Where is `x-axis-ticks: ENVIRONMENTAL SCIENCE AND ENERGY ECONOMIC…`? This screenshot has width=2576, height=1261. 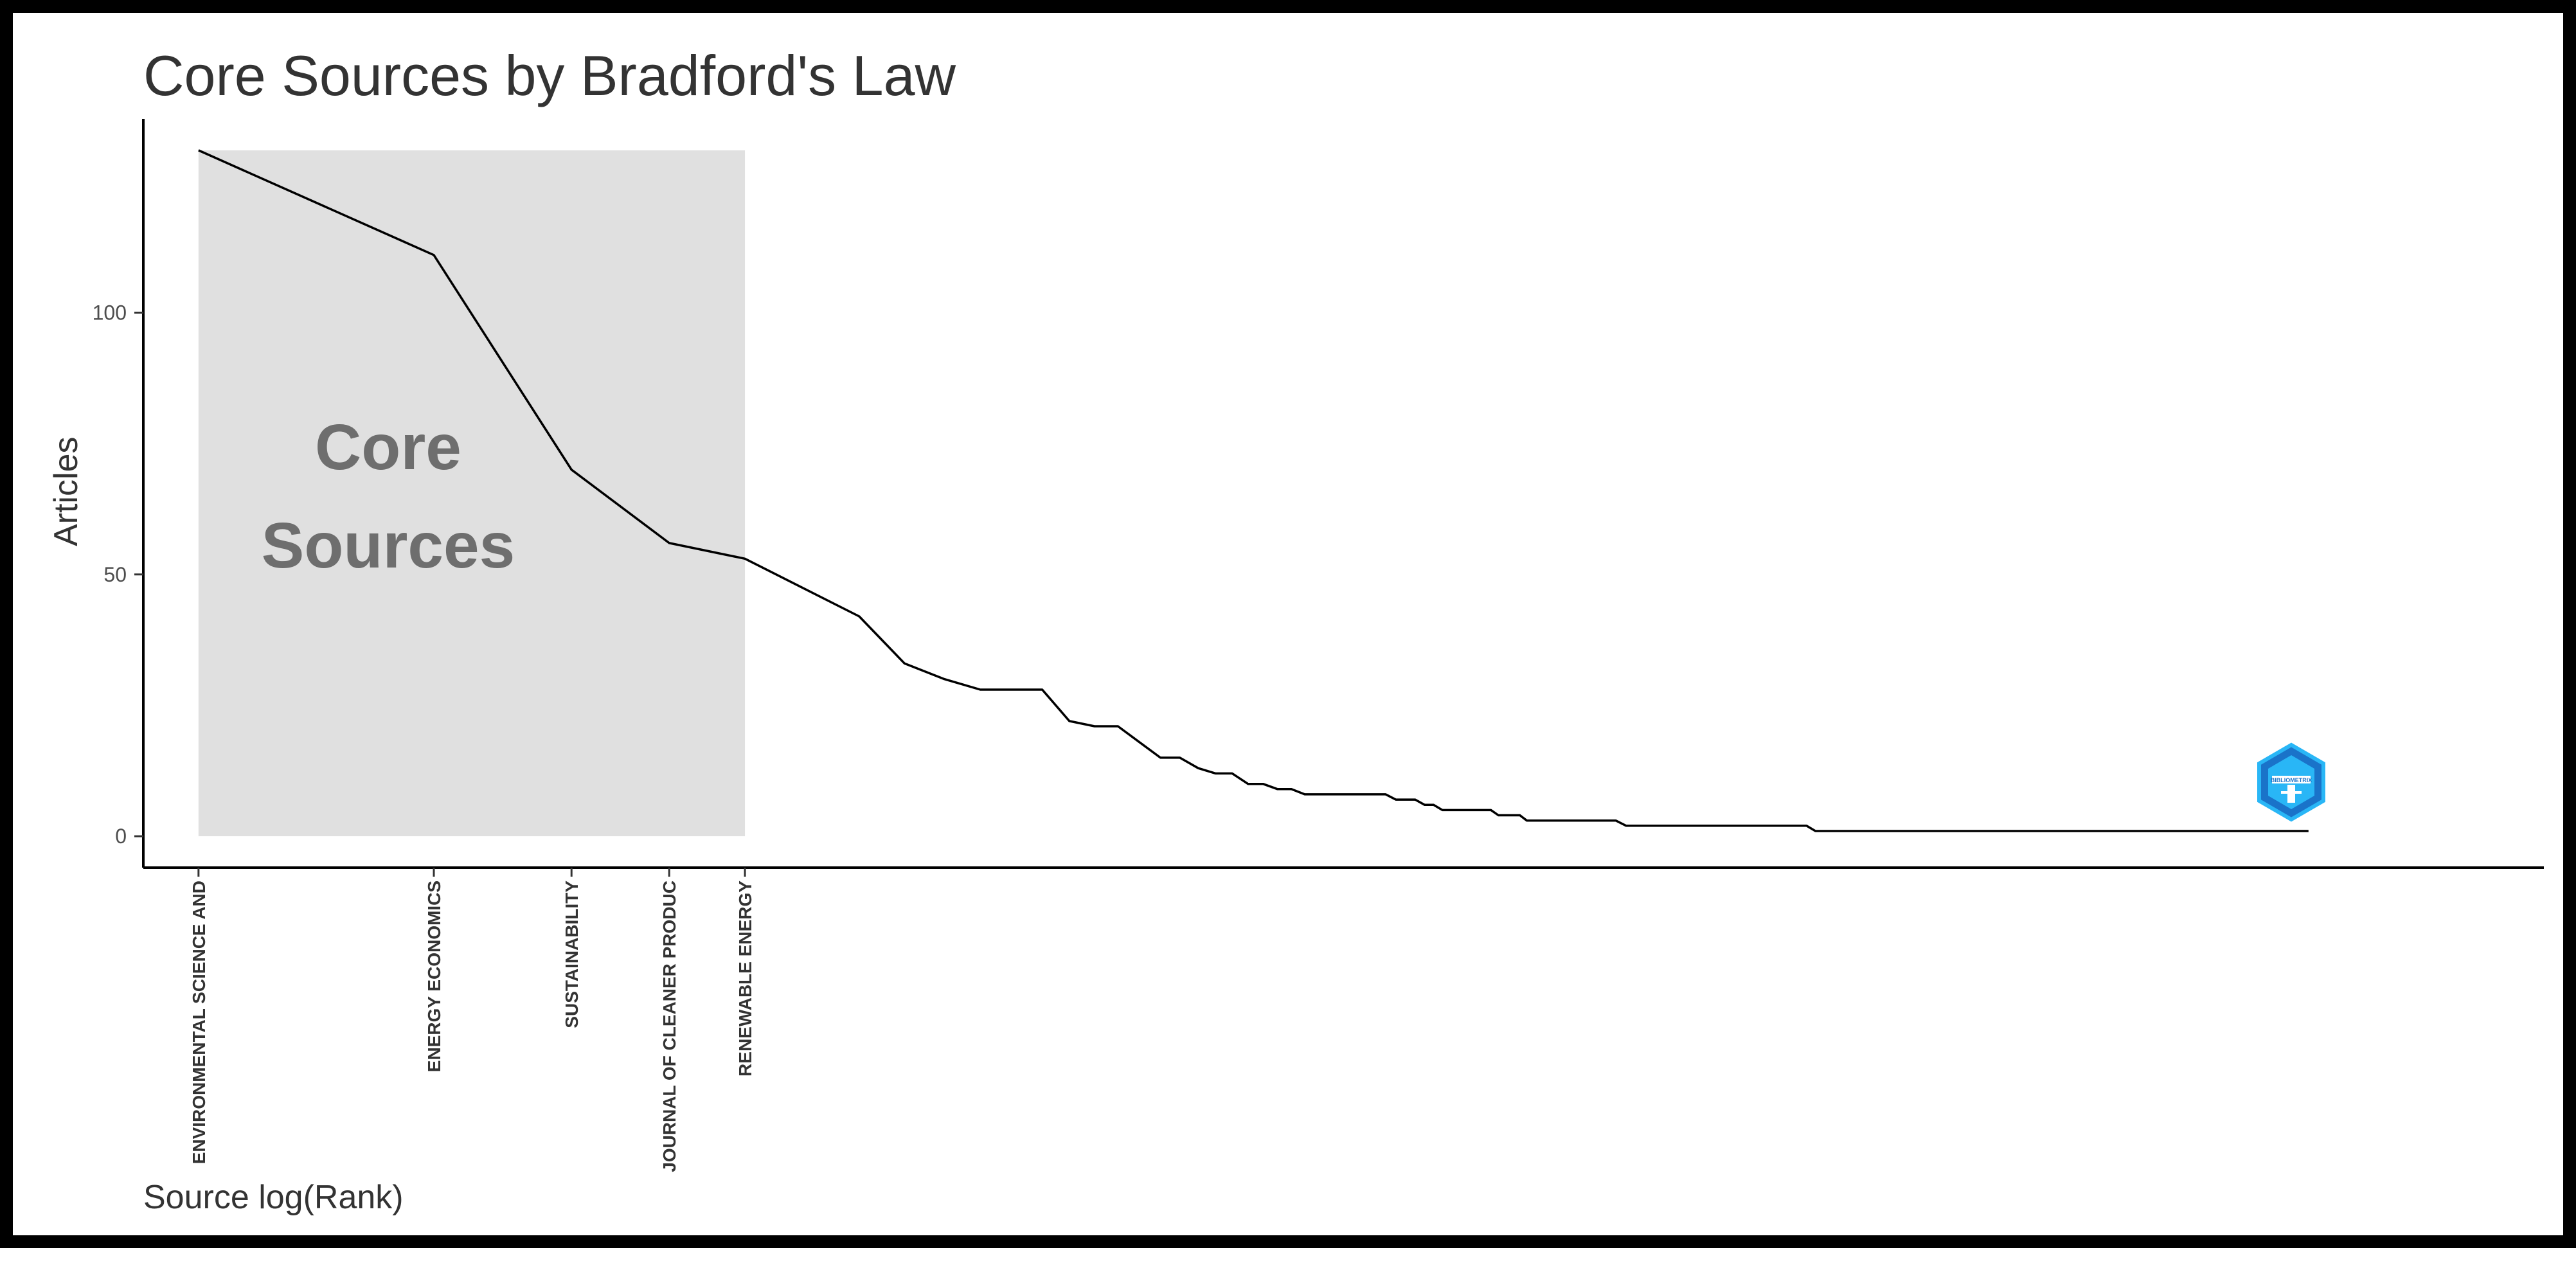
x-axis-ticks: ENVIRONMENTAL SCIENCE AND ENERGY ECONOMIC… is located at coordinates (472, 1020).